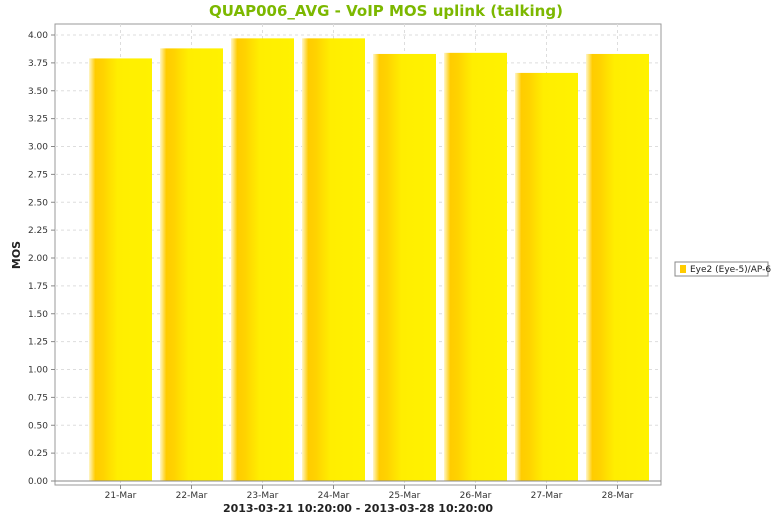  I want to click on y-tick-label: 1.25, so click(38, 343).